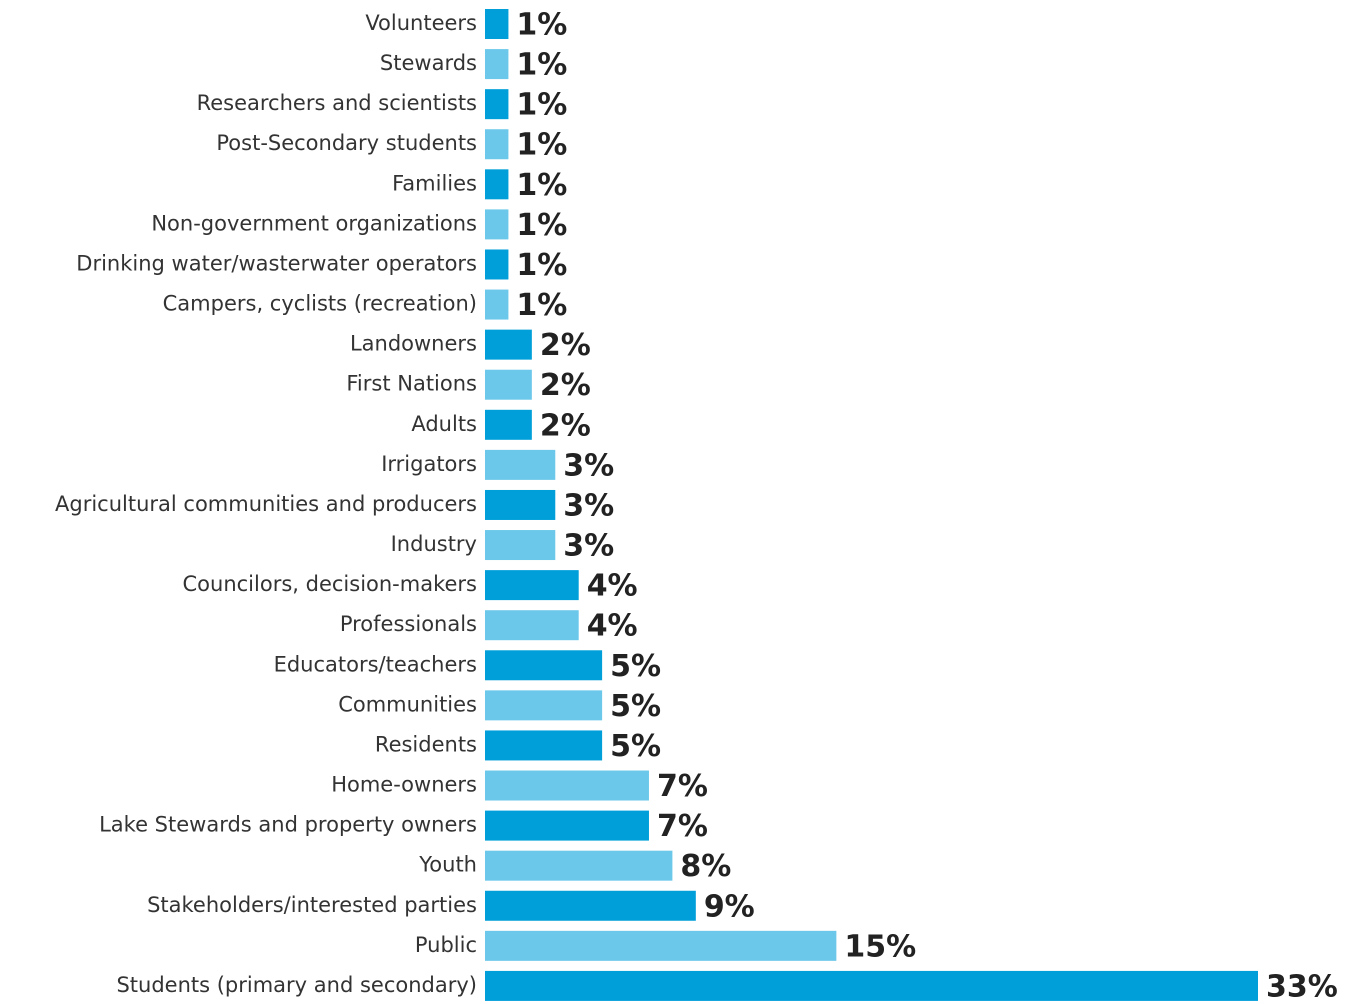 The image size is (1354, 1004). Describe the element at coordinates (434, 183) in the screenshot. I see `category-label: Families` at that location.